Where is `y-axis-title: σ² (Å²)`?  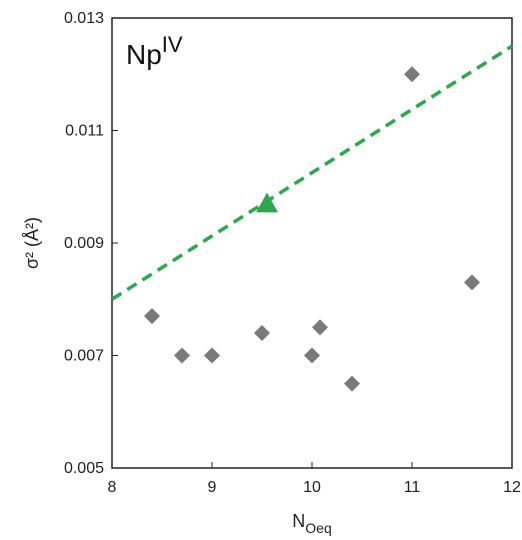
y-axis-title: σ² (Å²) is located at coordinates (32, 243).